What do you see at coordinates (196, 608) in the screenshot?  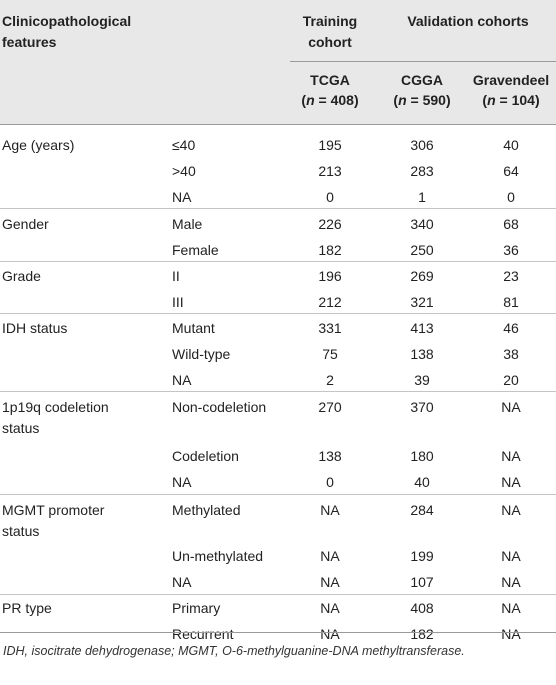 I see `row-category: Primary` at bounding box center [196, 608].